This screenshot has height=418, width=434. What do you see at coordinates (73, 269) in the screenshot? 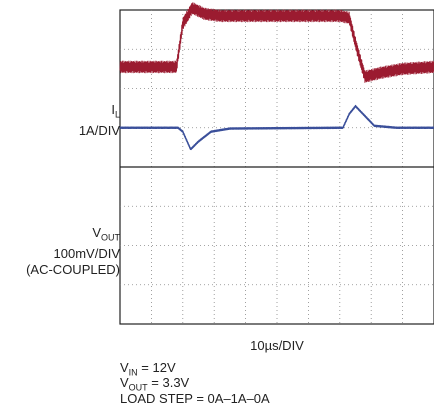
I see `vout-coupling: (AC-COUPLED)` at bounding box center [73, 269].